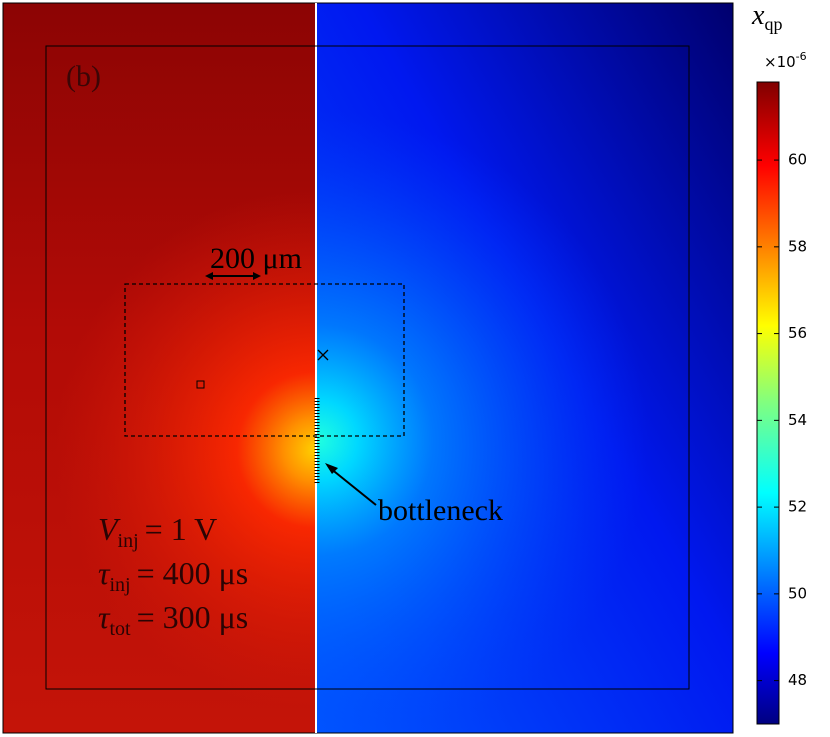  What do you see at coordinates (83, 76) in the screenshot?
I see `panel-label: (b)` at bounding box center [83, 76].